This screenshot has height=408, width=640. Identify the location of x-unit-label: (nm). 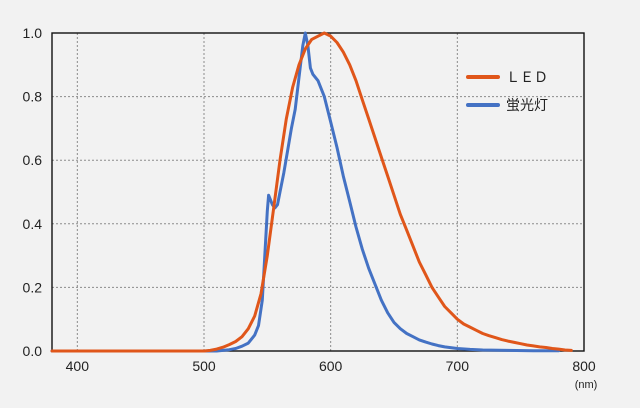
(586, 385).